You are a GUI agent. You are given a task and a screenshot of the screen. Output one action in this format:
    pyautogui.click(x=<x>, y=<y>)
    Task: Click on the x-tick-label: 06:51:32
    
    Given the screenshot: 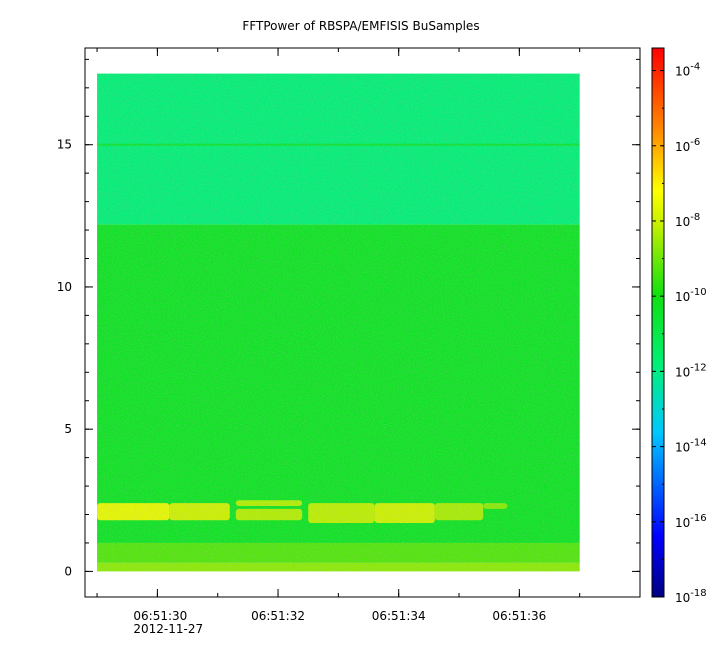 What is the action you would take?
    pyautogui.click(x=278, y=616)
    